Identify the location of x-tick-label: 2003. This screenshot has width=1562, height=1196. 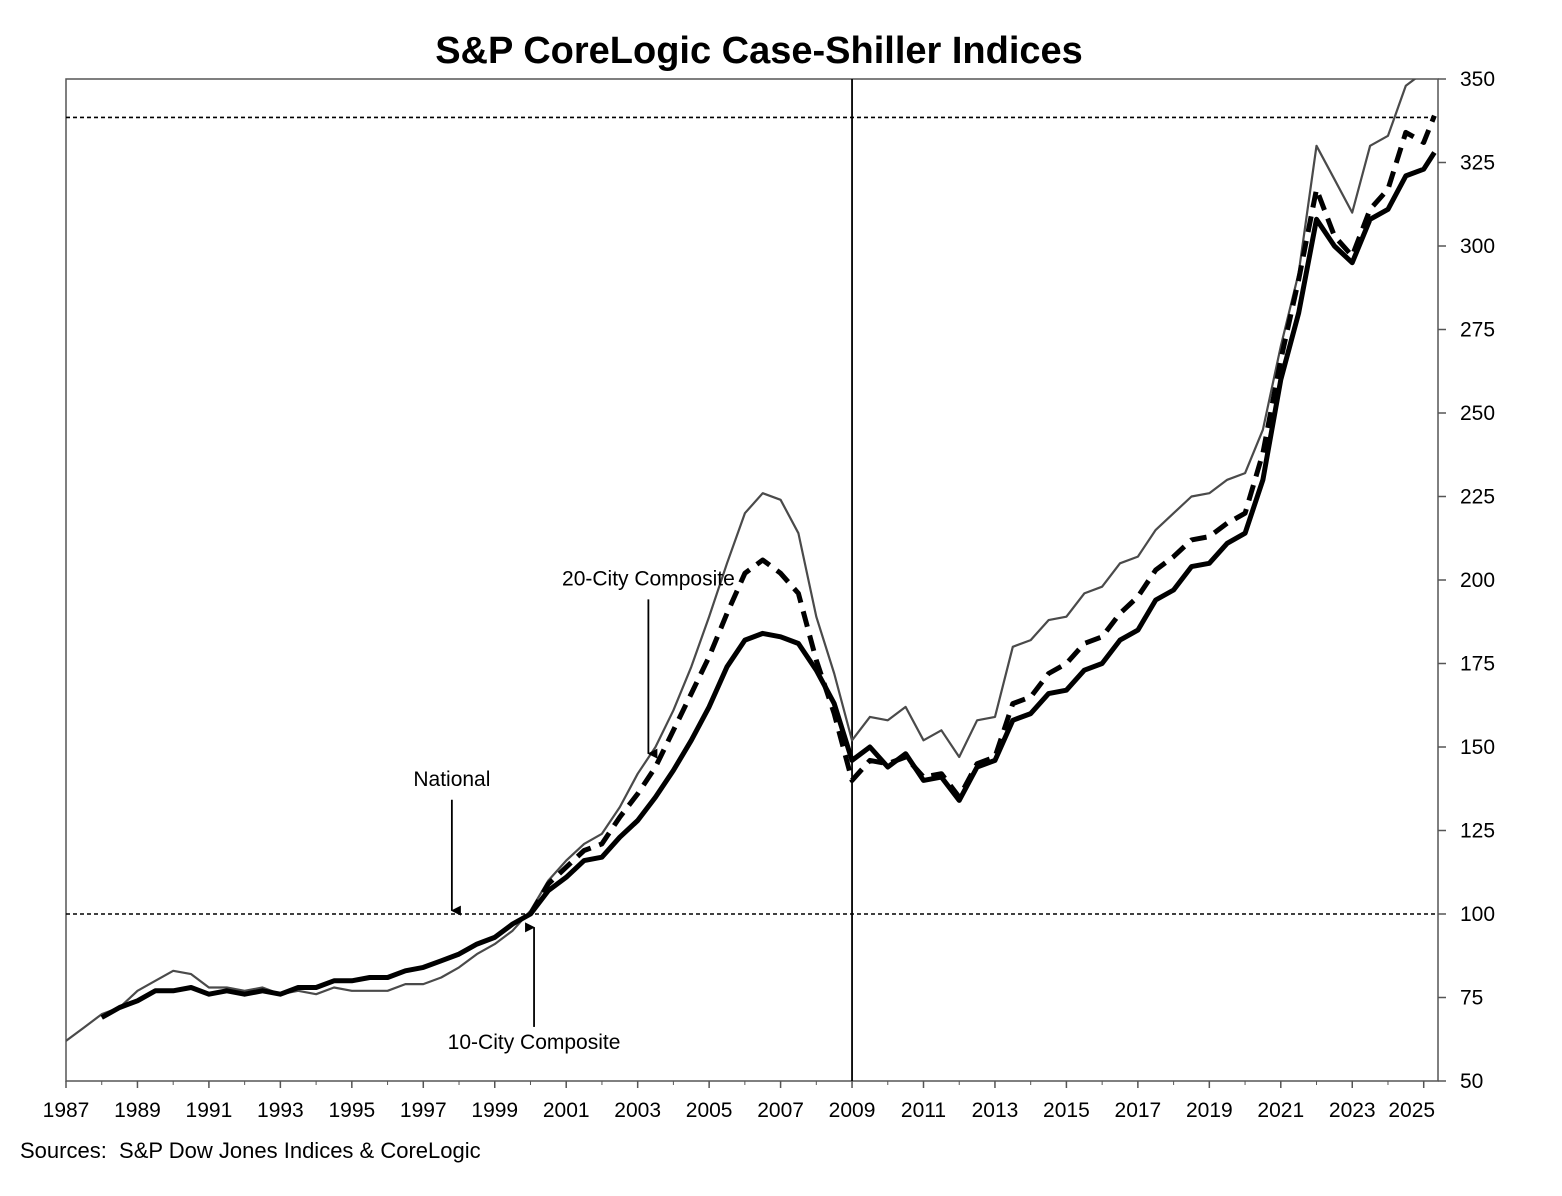
(637, 1110).